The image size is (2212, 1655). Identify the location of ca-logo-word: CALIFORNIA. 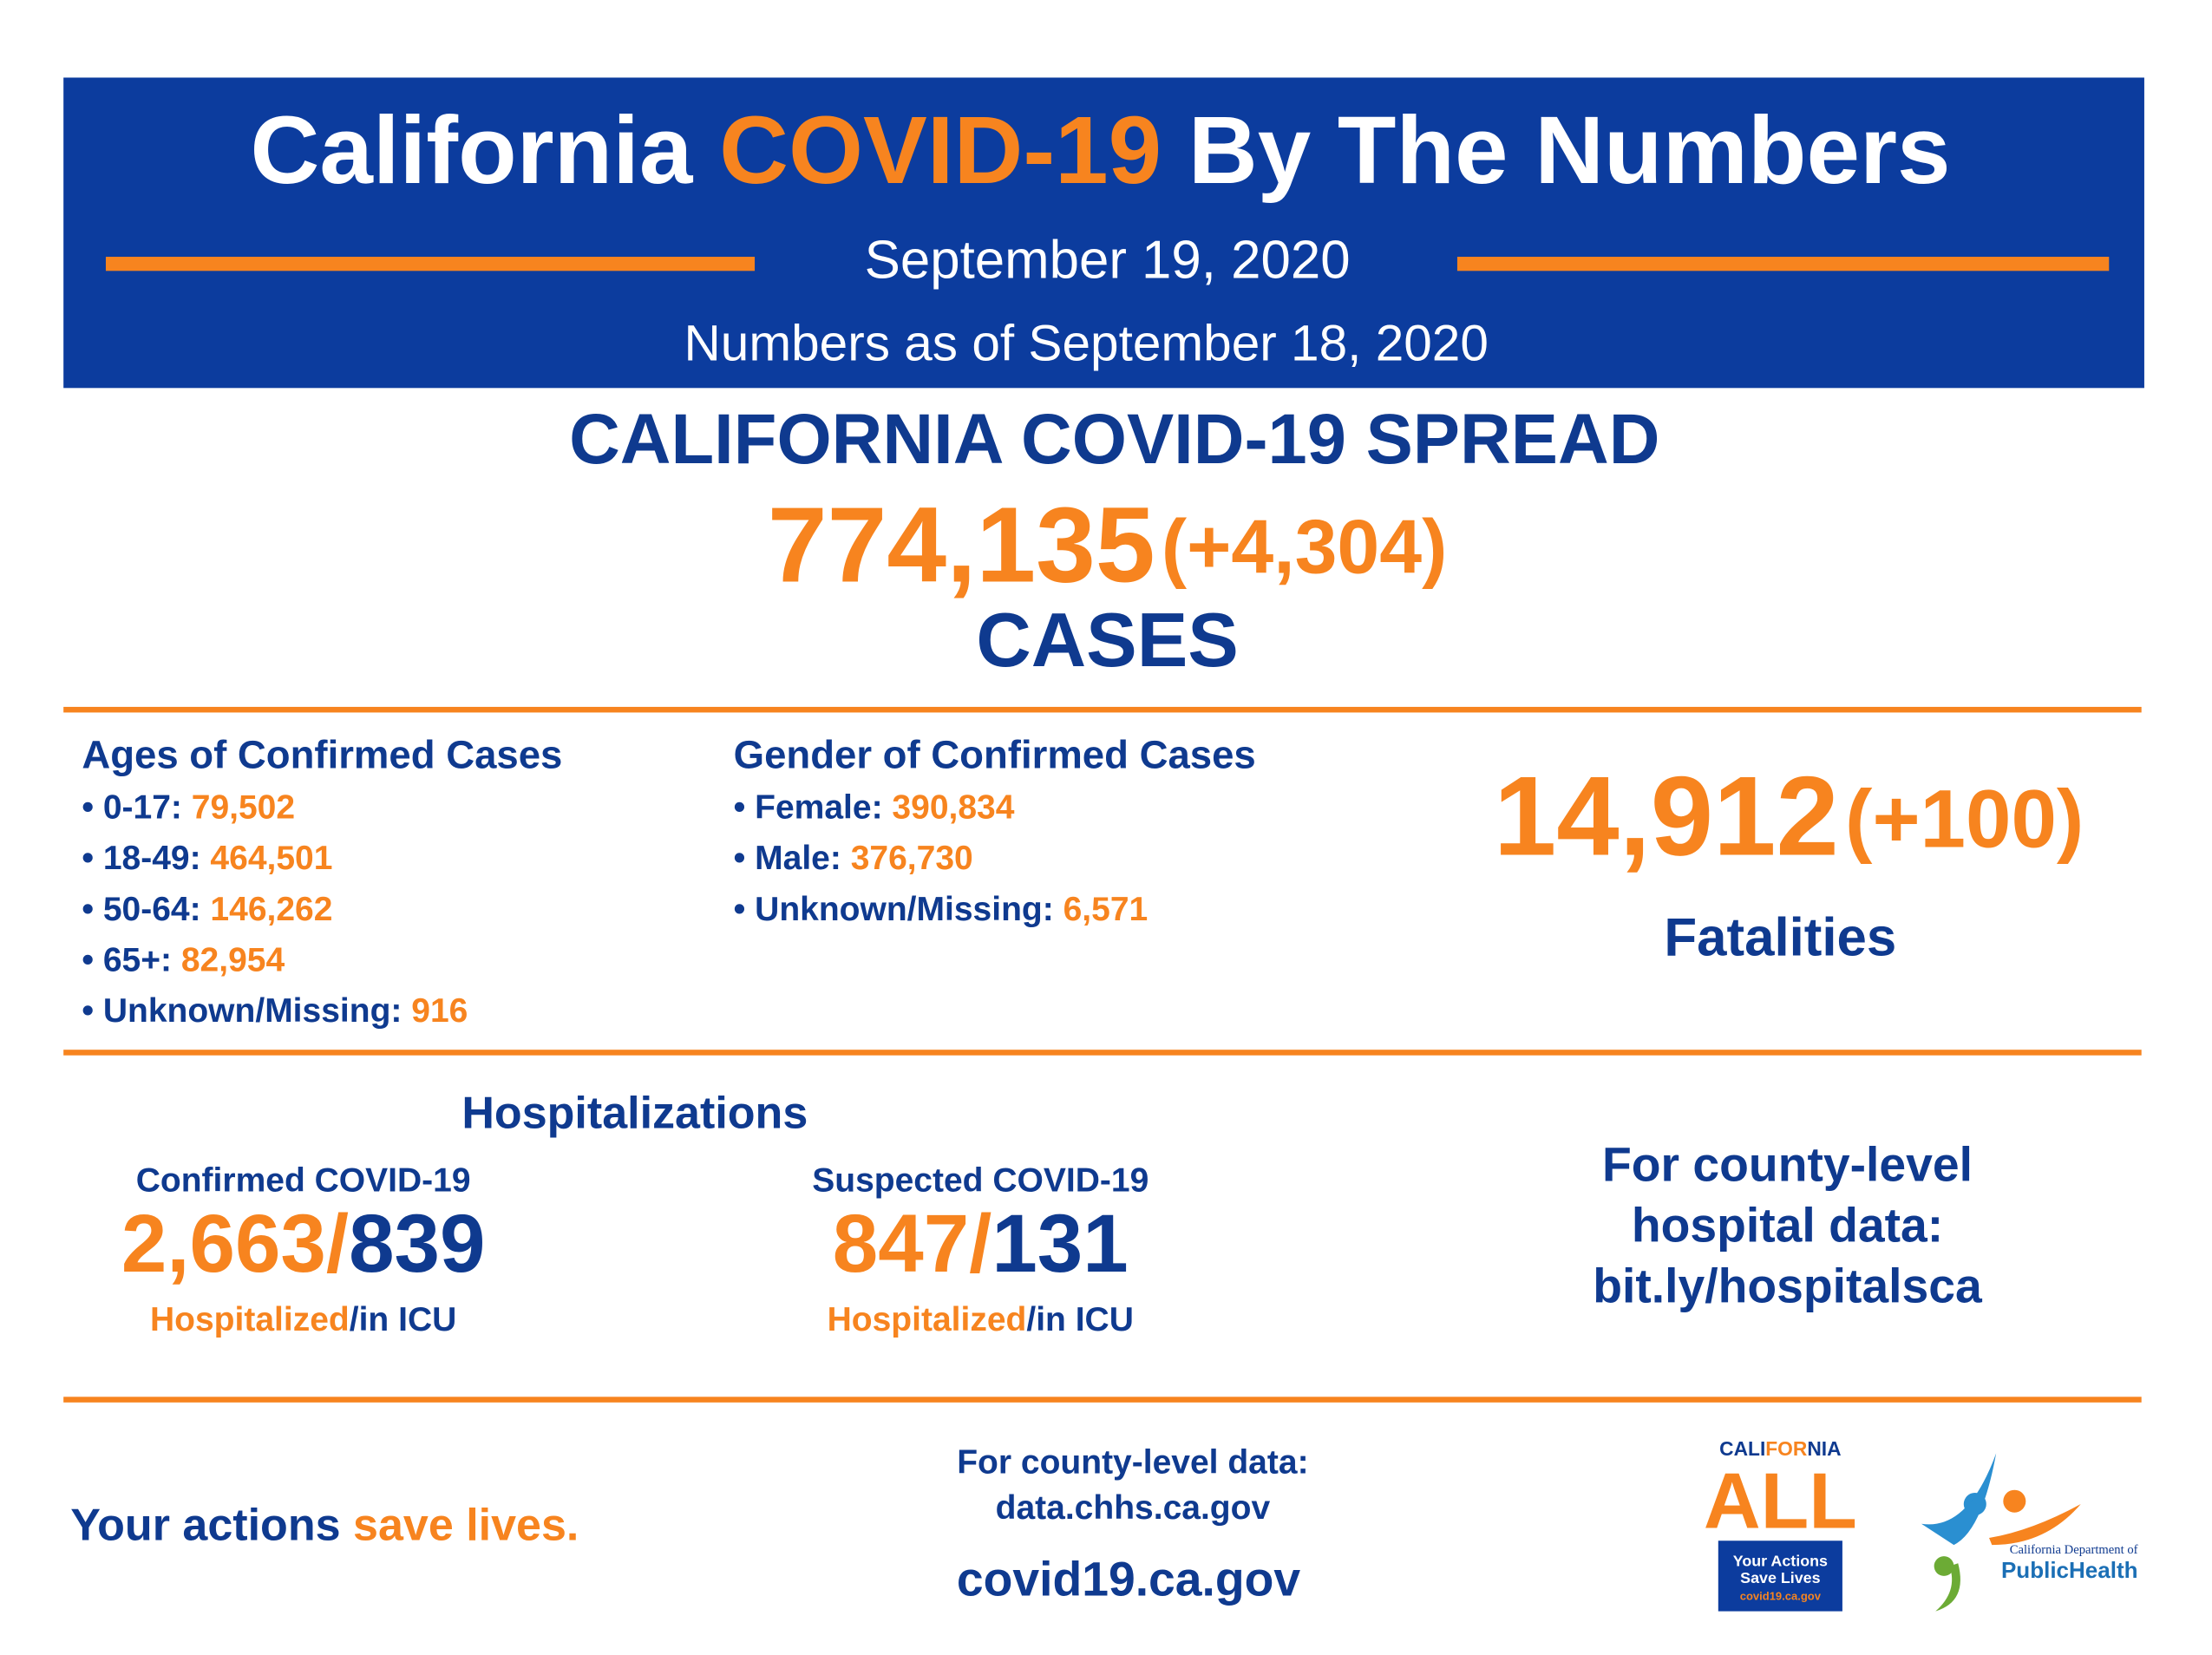
(1780, 1449).